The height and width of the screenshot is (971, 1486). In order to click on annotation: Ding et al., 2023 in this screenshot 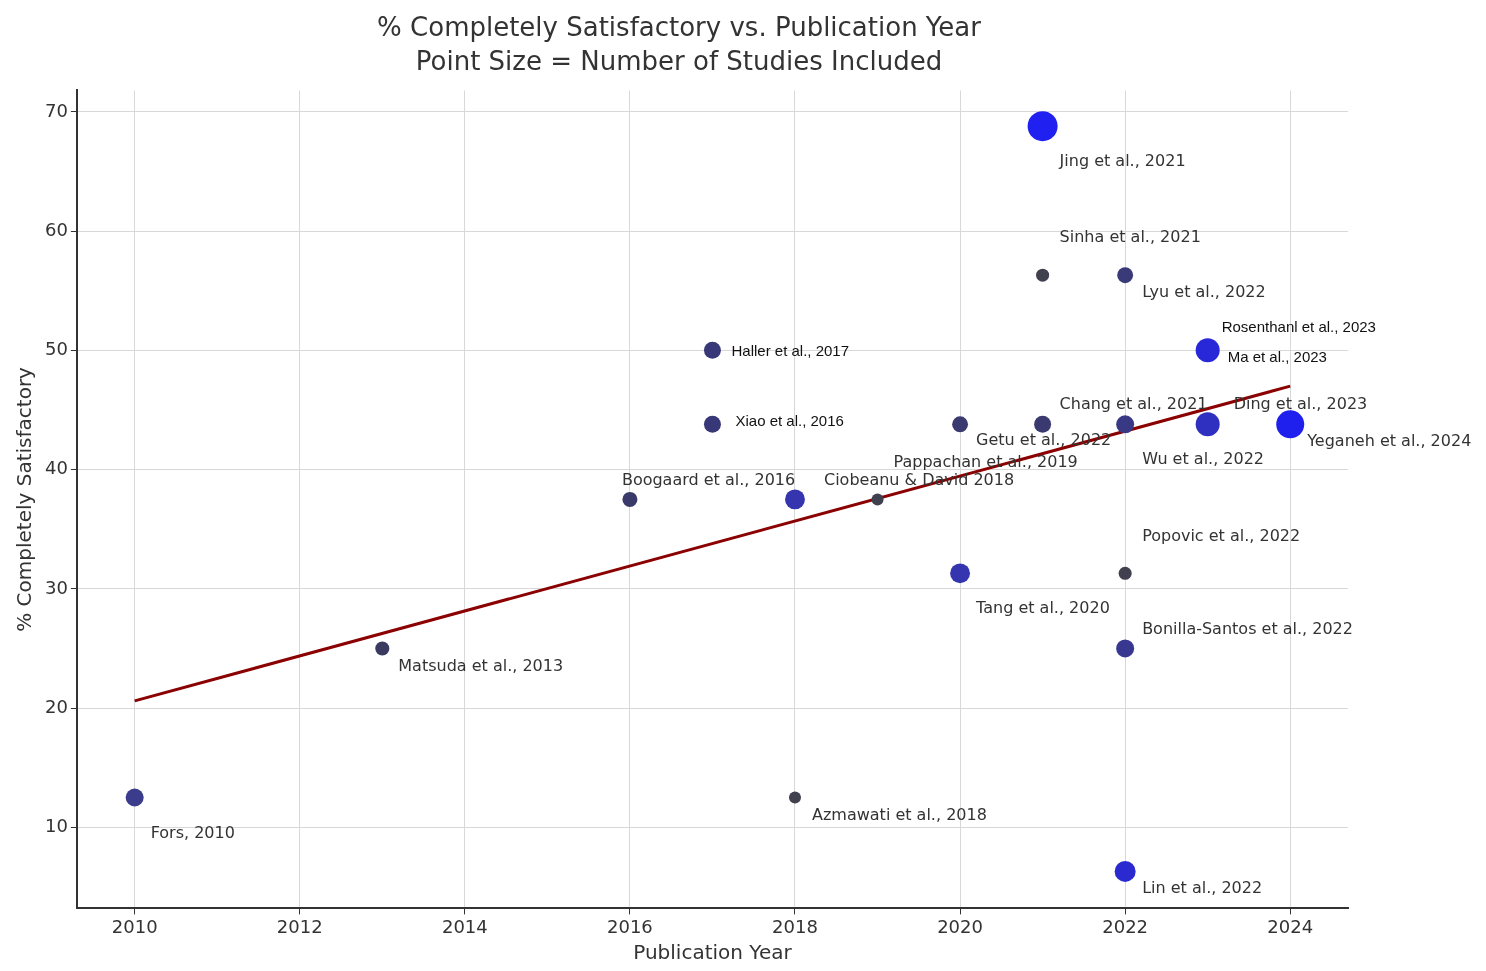, I will do `click(1300, 404)`.